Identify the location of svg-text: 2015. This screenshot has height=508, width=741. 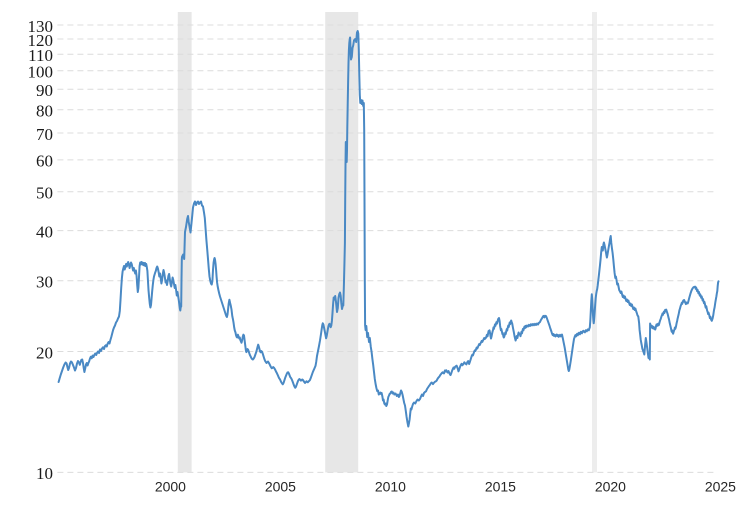
(500, 487).